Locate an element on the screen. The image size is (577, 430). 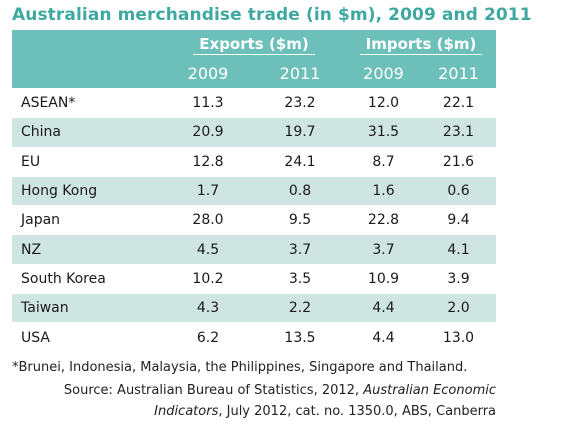
source-title-part1: Australian Economic is located at coordinates (429, 390).